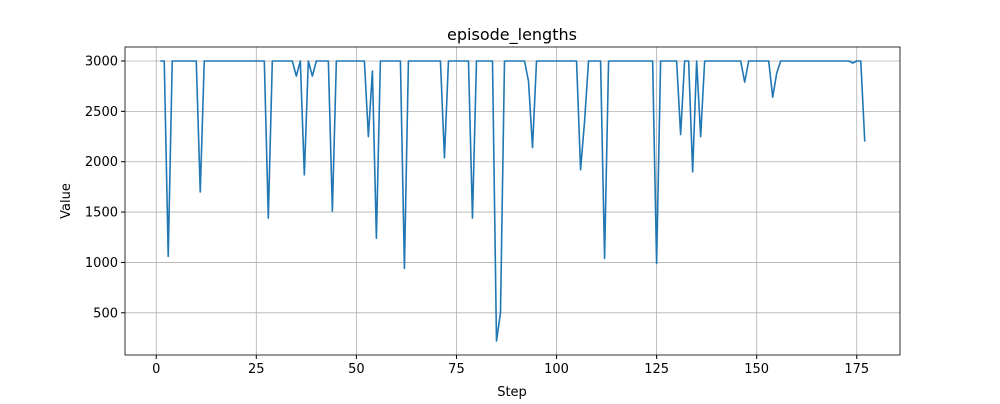 This screenshot has width=1000, height=404. What do you see at coordinates (101, 263) in the screenshot?
I see `y-tick-label: 1000` at bounding box center [101, 263].